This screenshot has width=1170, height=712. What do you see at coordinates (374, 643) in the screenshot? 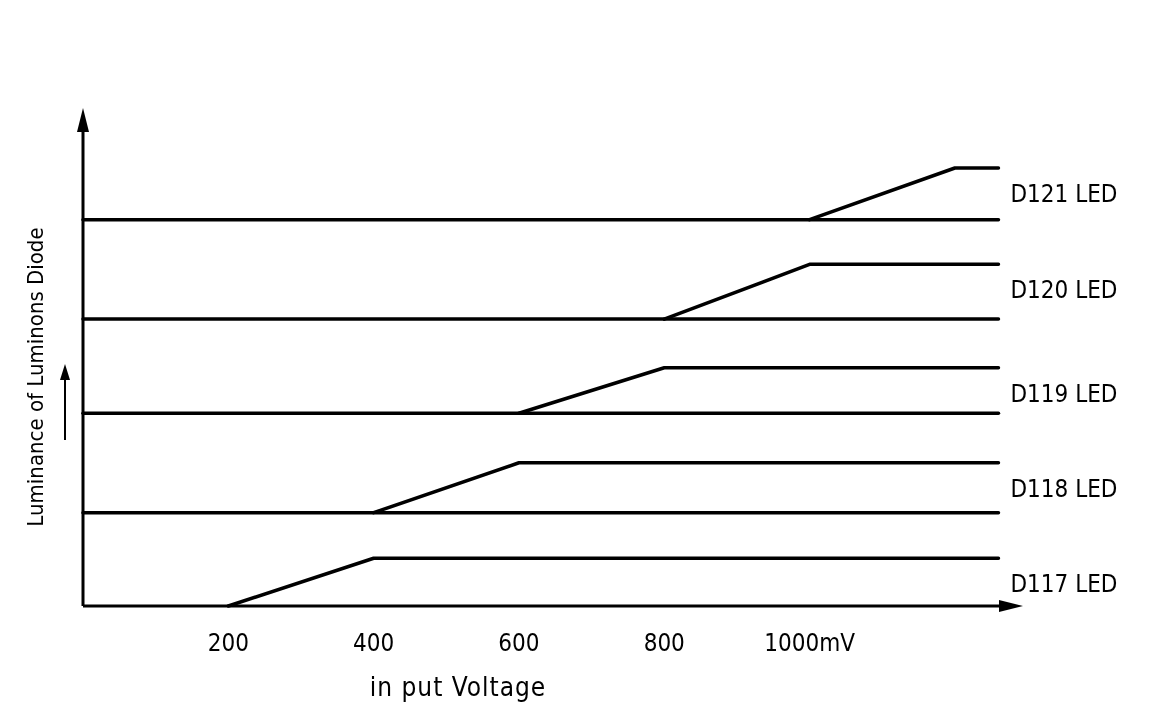
I see `x-tick-label: 400` at bounding box center [374, 643].